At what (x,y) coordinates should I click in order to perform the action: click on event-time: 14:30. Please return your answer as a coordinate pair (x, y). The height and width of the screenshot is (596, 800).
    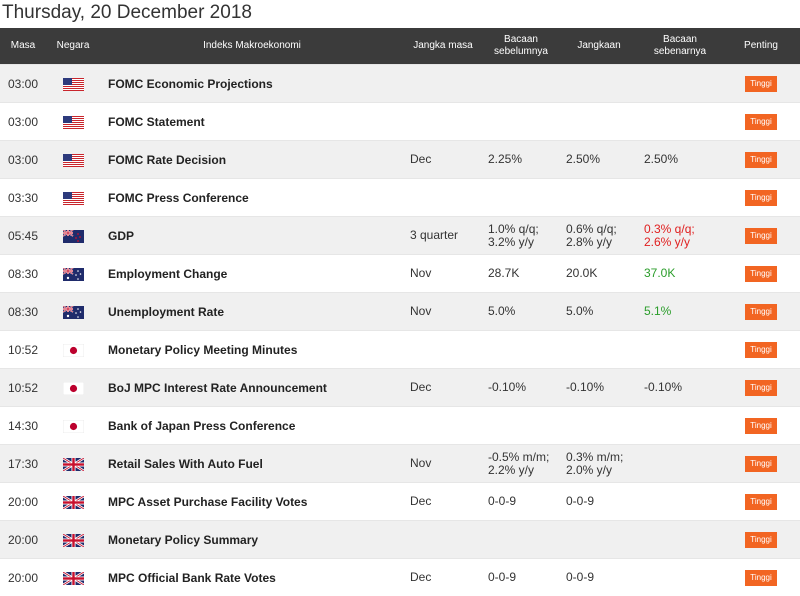
    Looking at the image, I should click on (23, 426).